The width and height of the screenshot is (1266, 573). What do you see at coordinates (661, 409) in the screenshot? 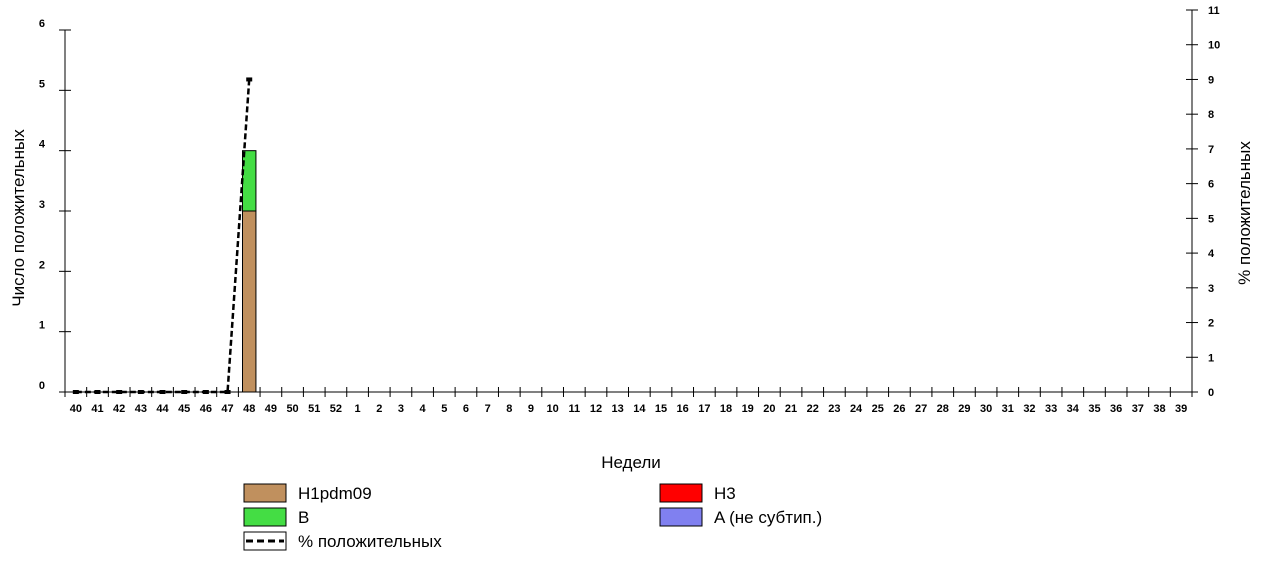
I see `x-tick-label: 15` at bounding box center [661, 409].